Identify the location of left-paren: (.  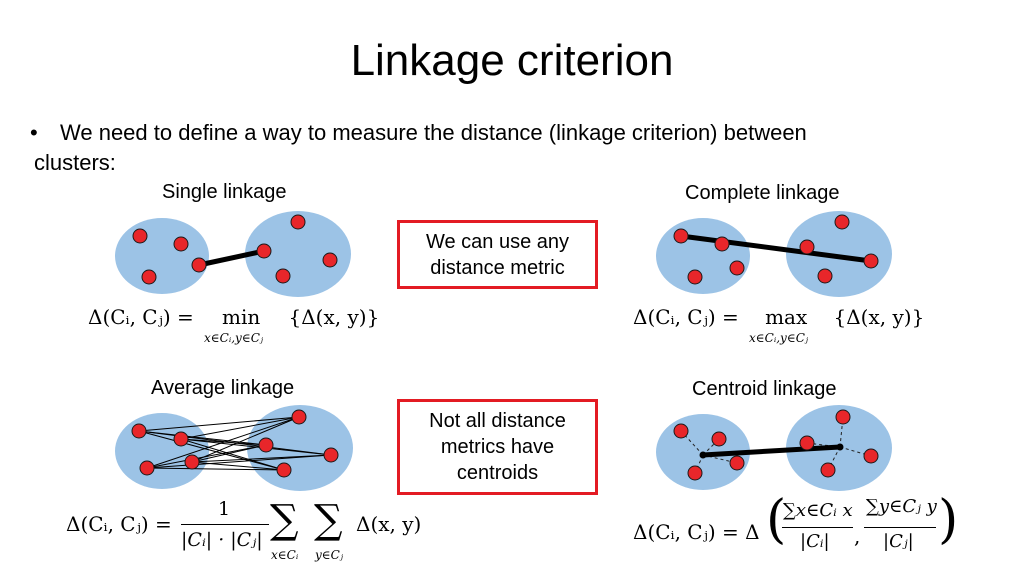
(776, 520).